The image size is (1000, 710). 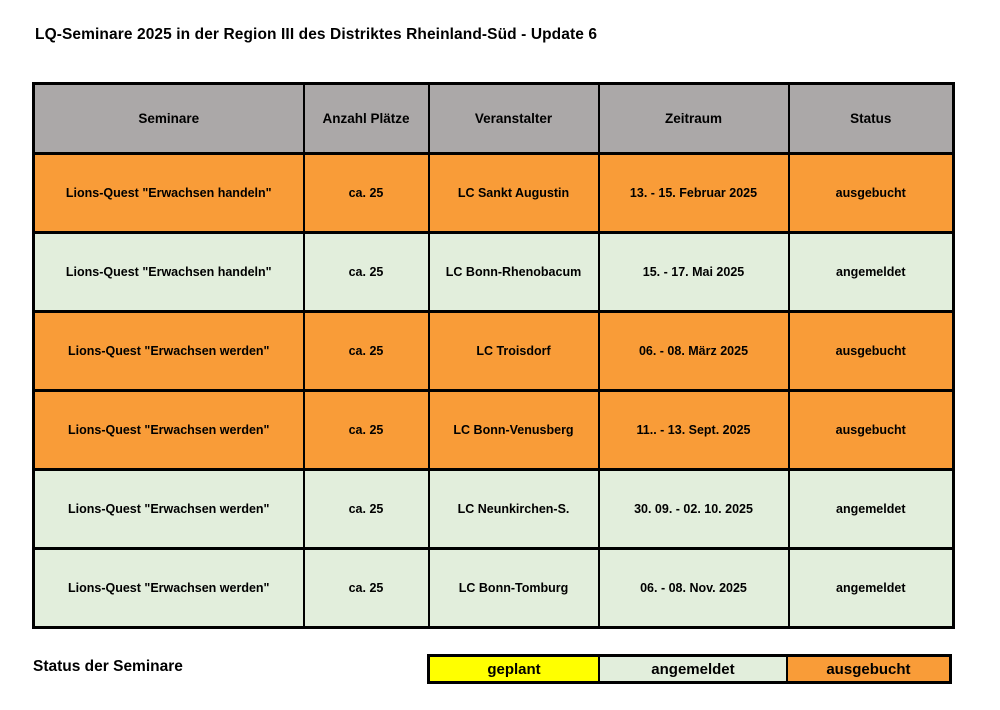 What do you see at coordinates (693, 351) in the screenshot?
I see `cell-zeitraum: 06. - 08. März 2025` at bounding box center [693, 351].